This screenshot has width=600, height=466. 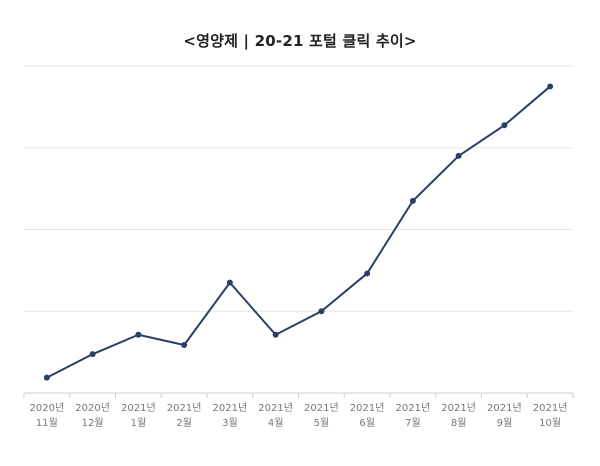 What do you see at coordinates (298, 395) in the screenshot?
I see `x-axis` at bounding box center [298, 395].